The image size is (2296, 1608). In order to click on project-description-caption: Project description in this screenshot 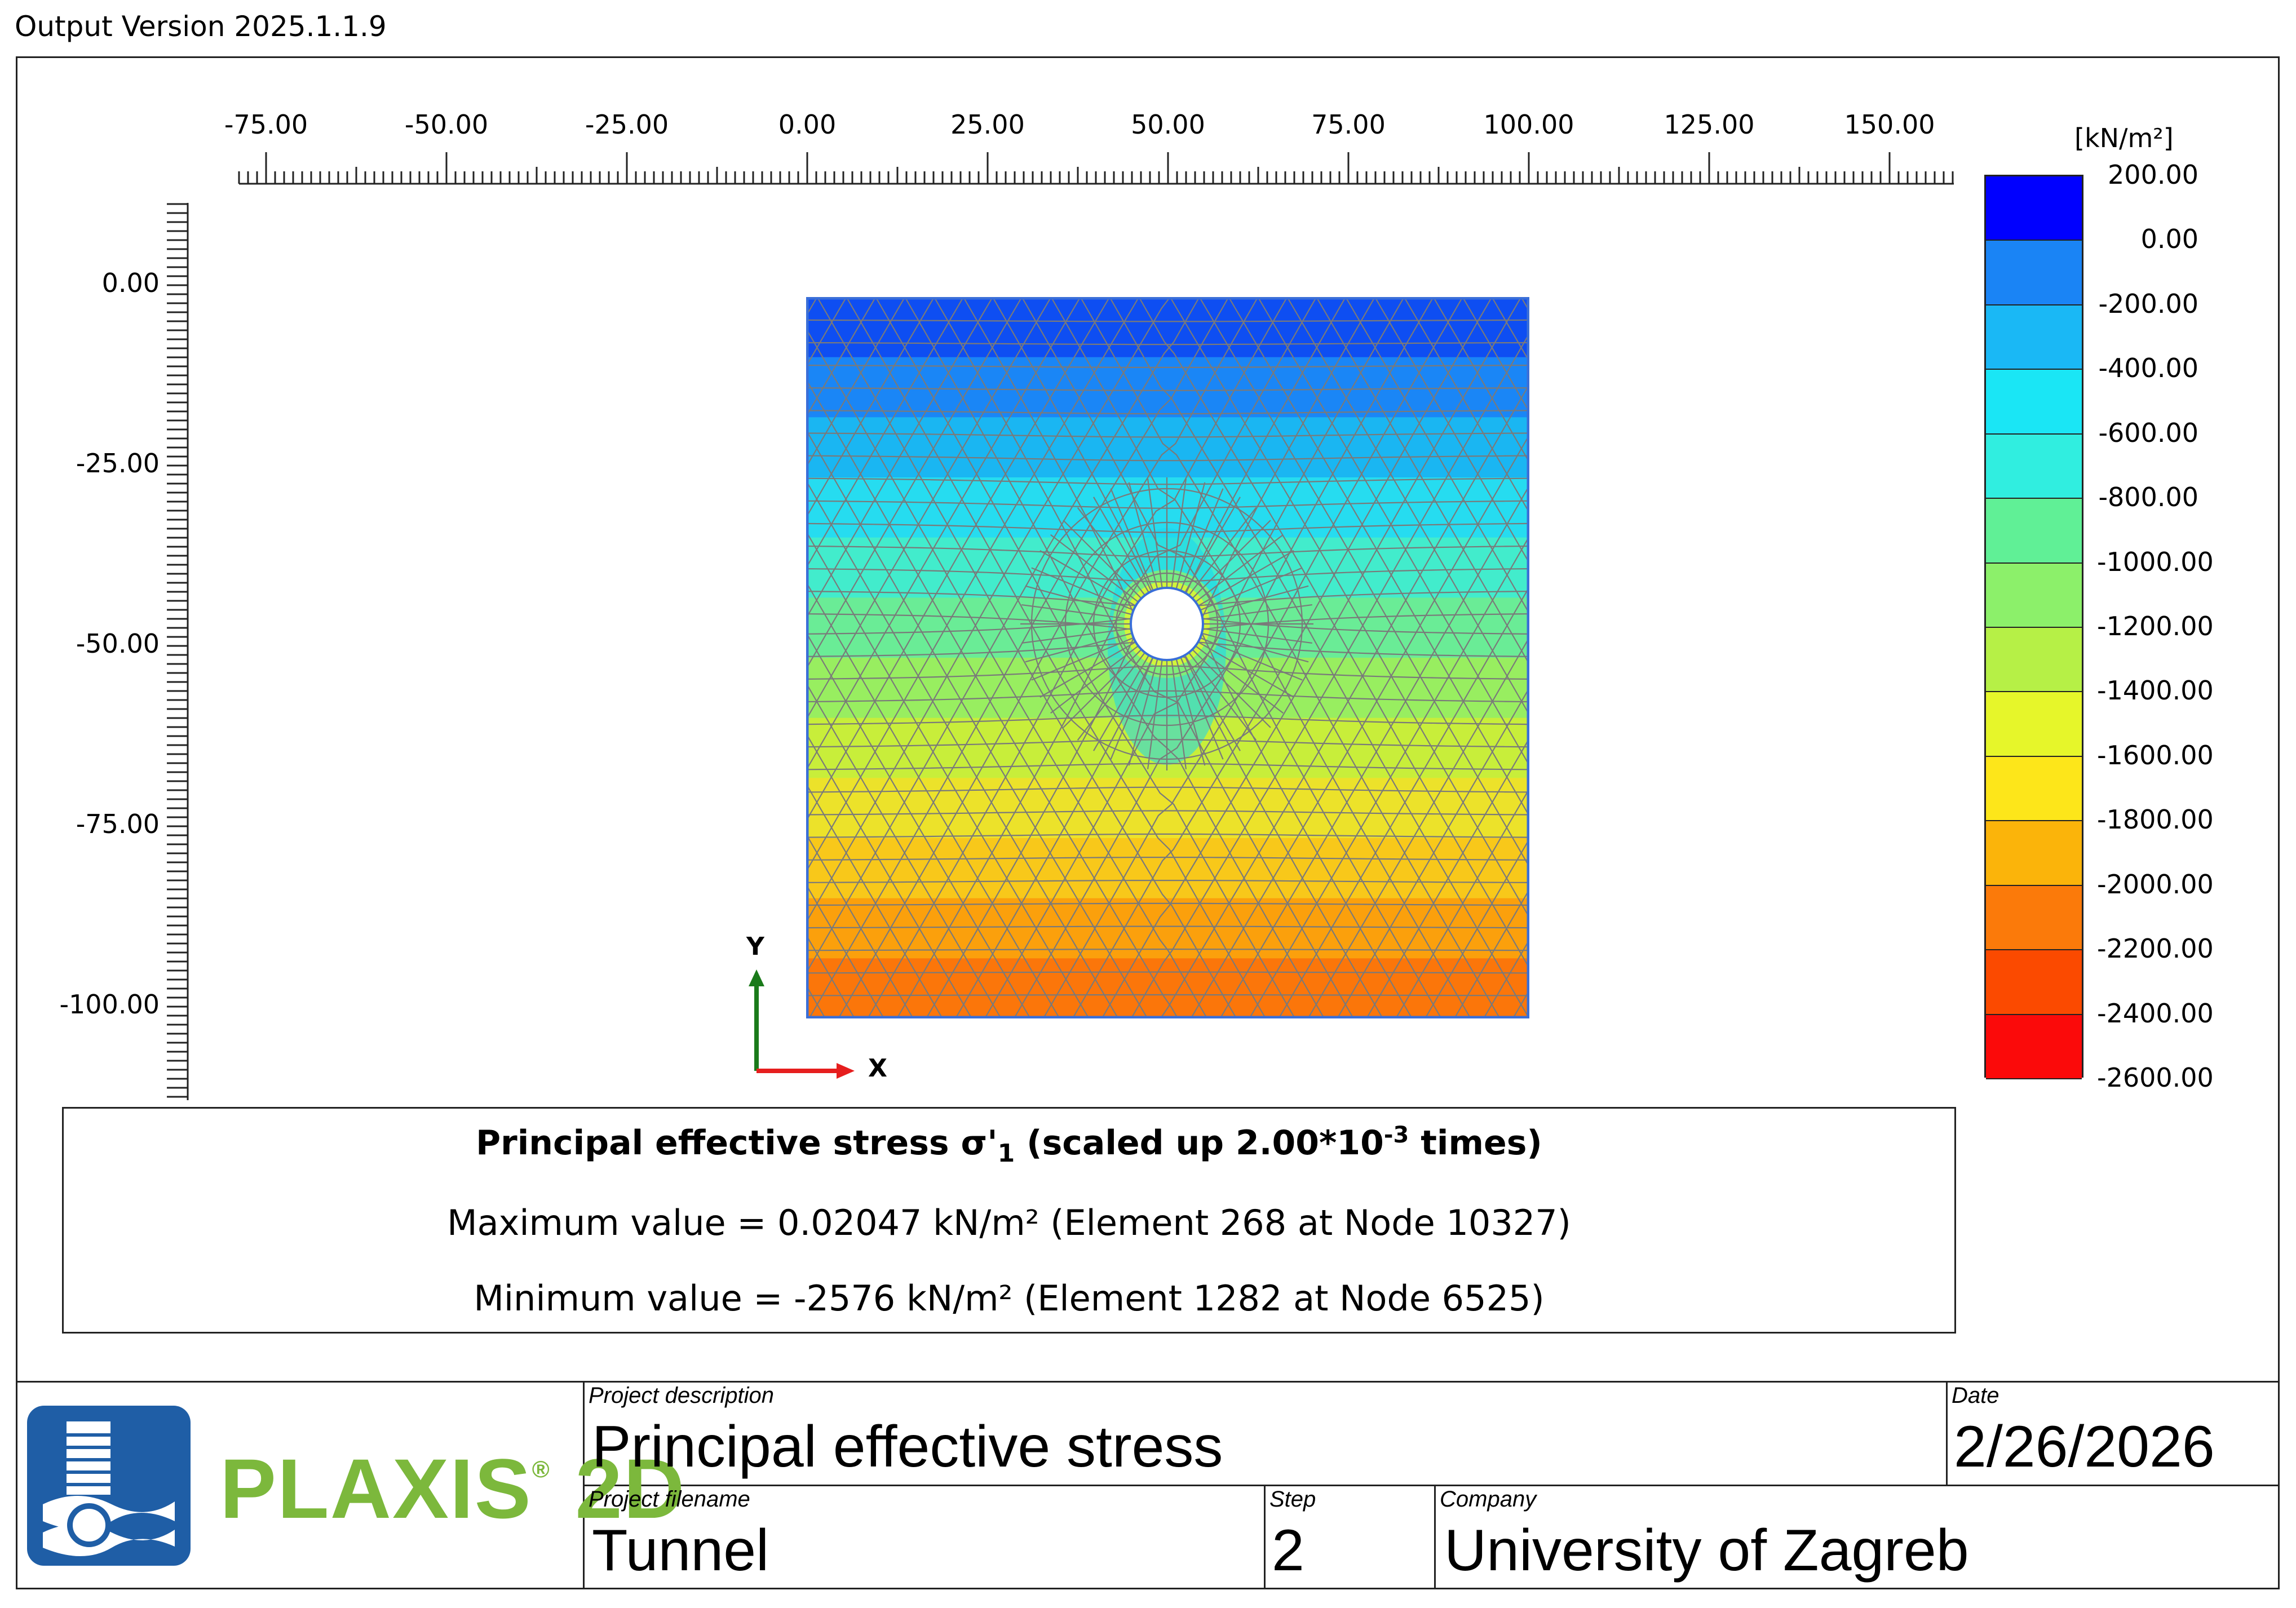, I will do `click(682, 1395)`.